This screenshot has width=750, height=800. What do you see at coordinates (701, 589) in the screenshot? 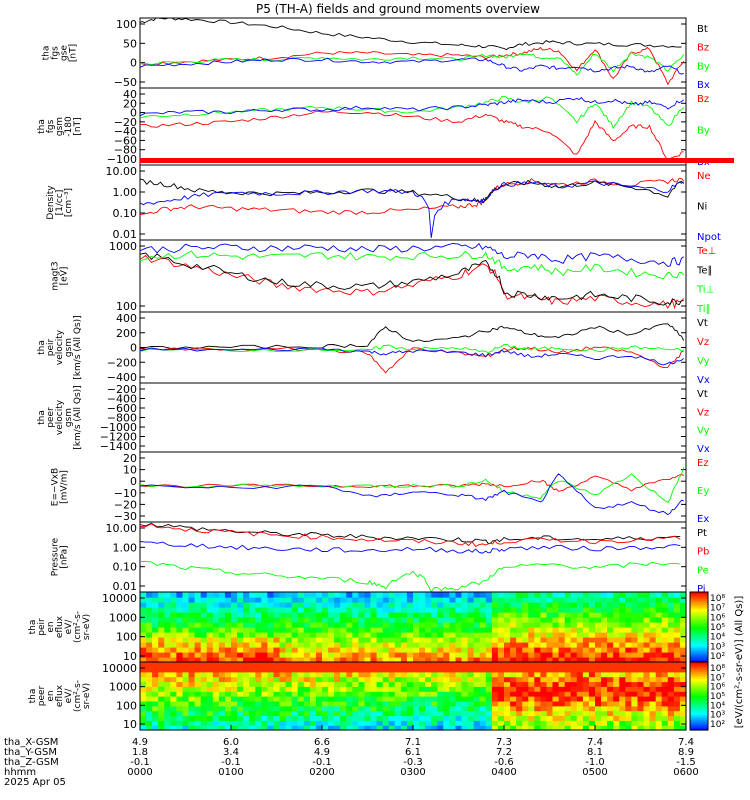
I see `legend-Pi: Pi` at bounding box center [701, 589].